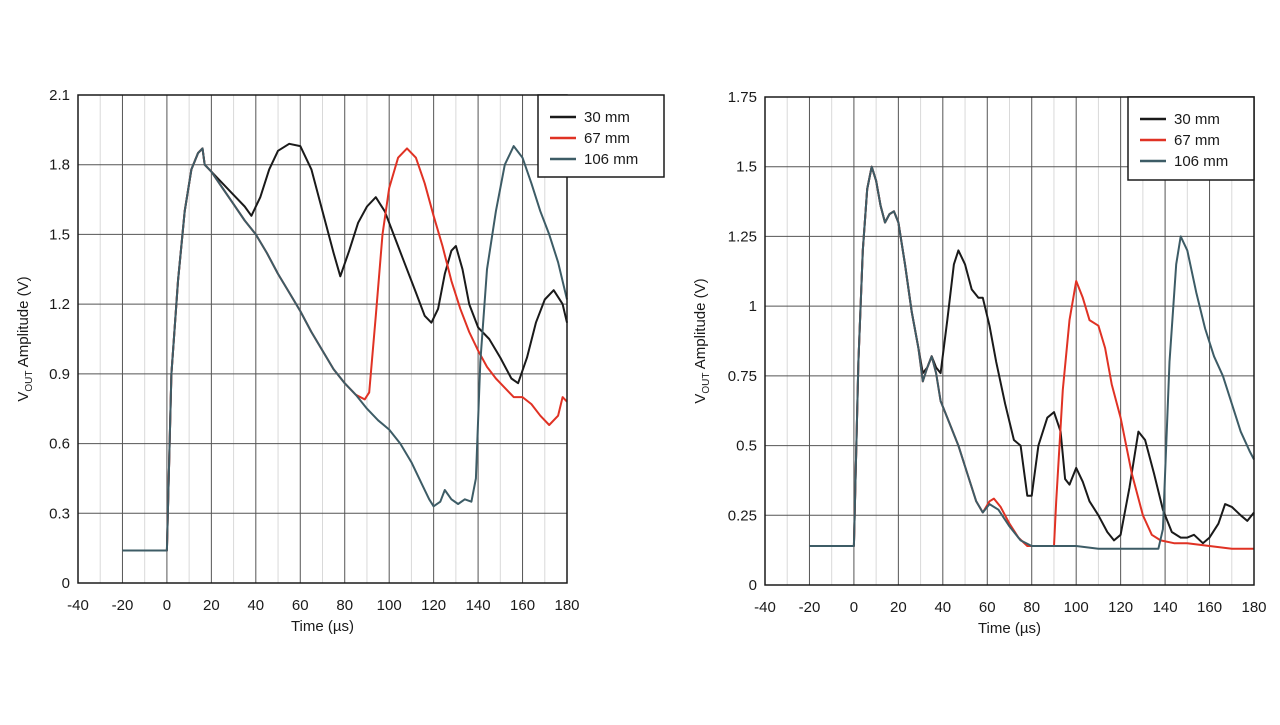  Describe the element at coordinates (59, 304) in the screenshot. I see `y-tick-label: 1.2` at that location.